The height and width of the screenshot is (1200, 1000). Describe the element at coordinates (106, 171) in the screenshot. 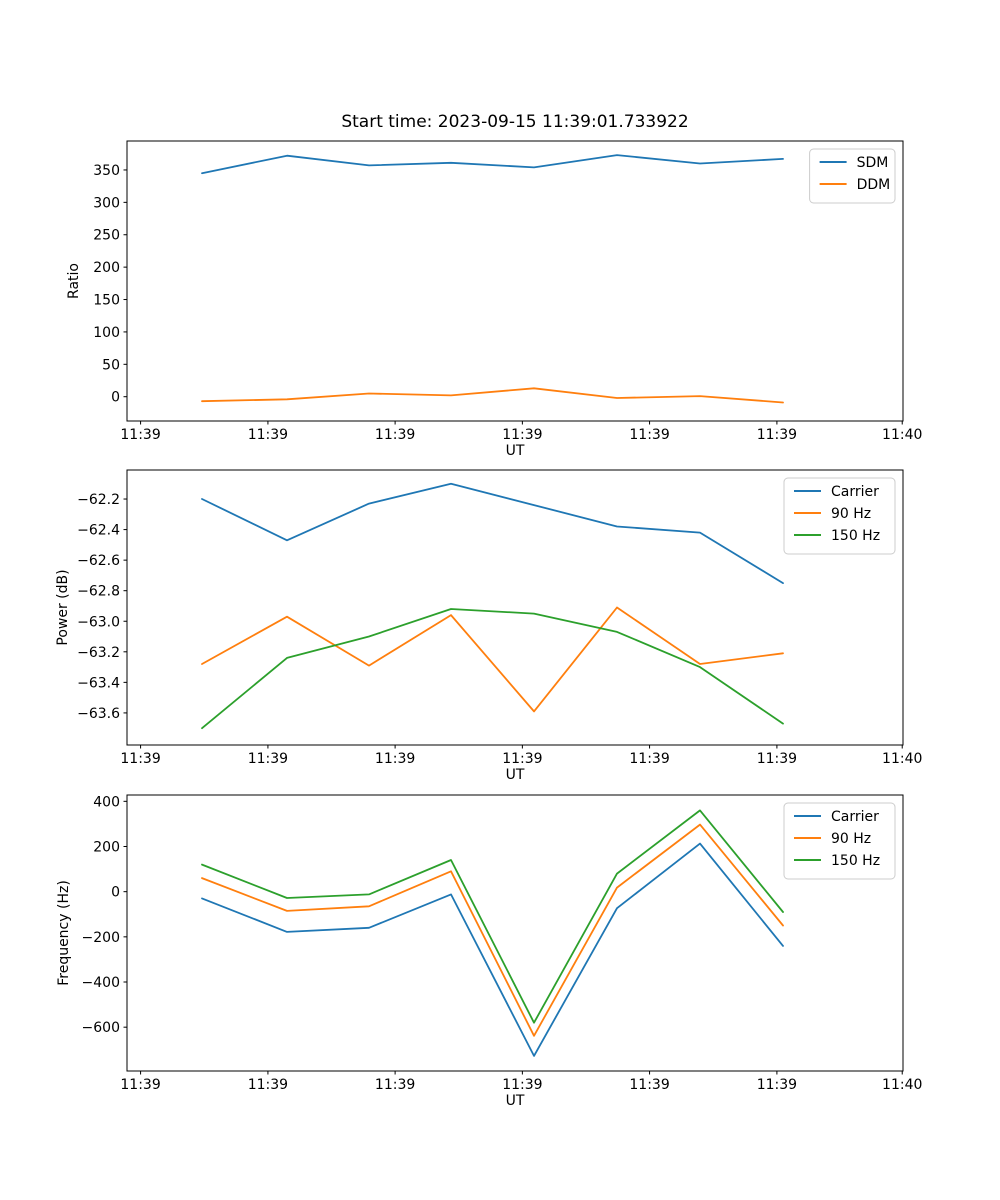

I see `y-tick-label: 350` at that location.